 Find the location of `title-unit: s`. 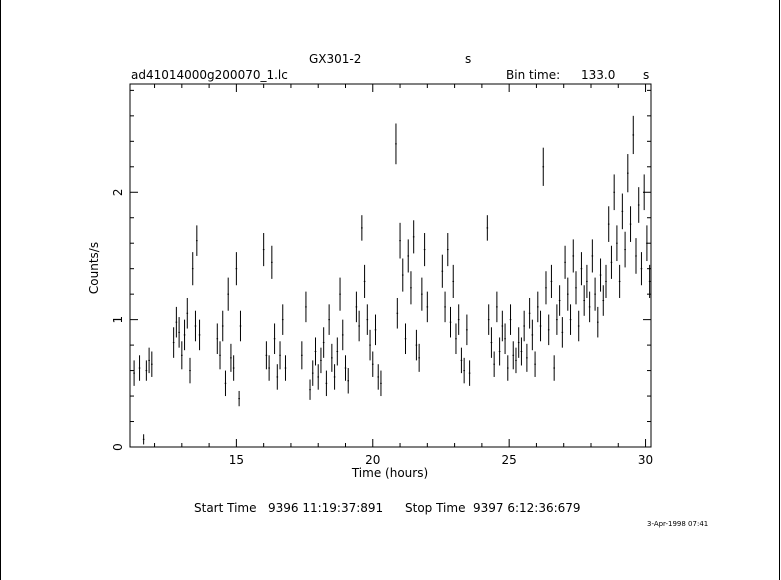

title-unit: s is located at coordinates (468, 59).